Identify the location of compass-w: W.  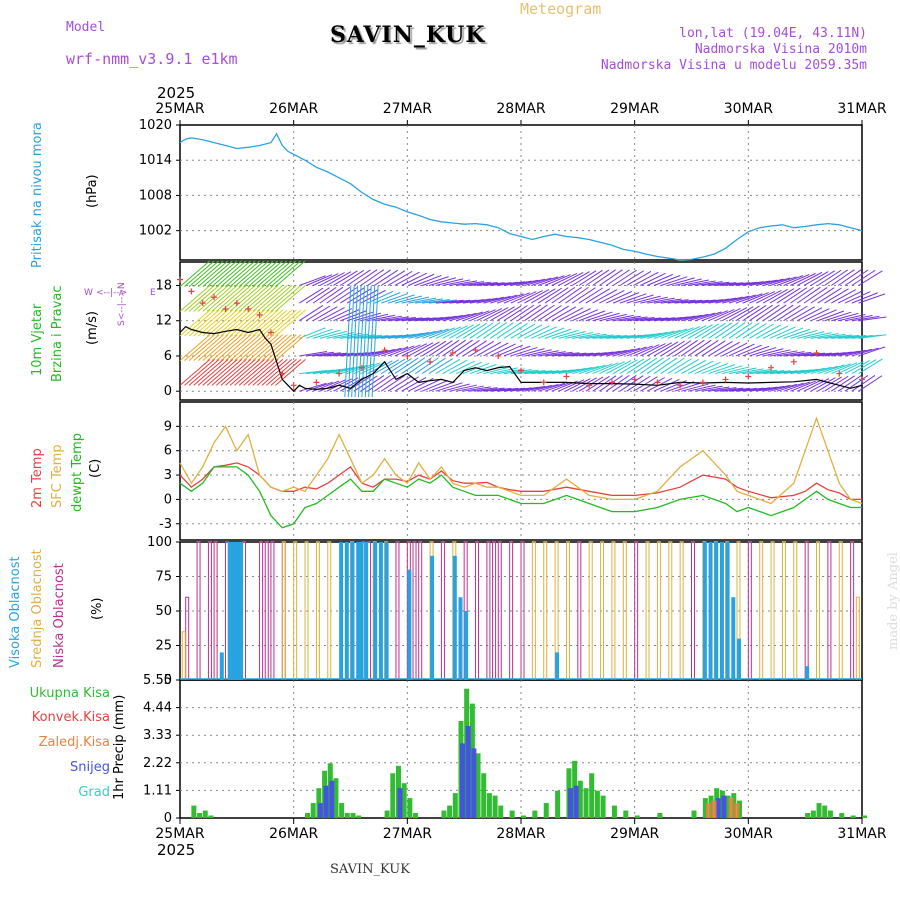
(88, 293).